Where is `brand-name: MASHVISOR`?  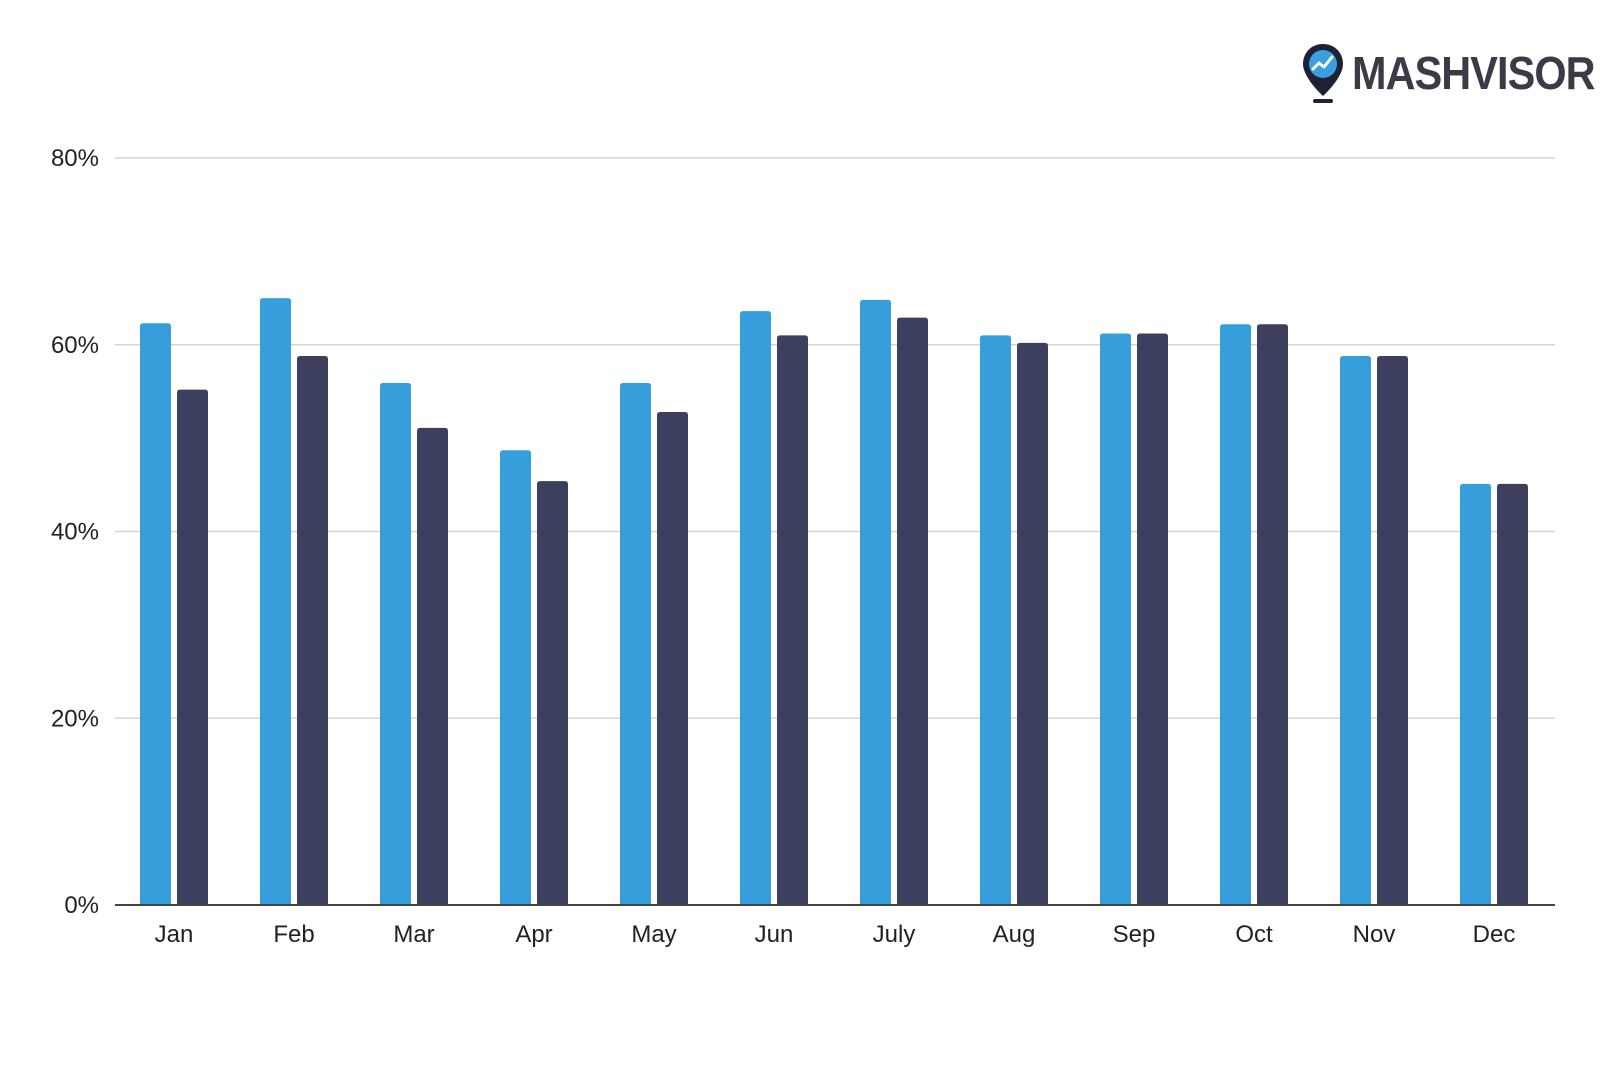
brand-name: MASHVISOR is located at coordinates (1474, 73).